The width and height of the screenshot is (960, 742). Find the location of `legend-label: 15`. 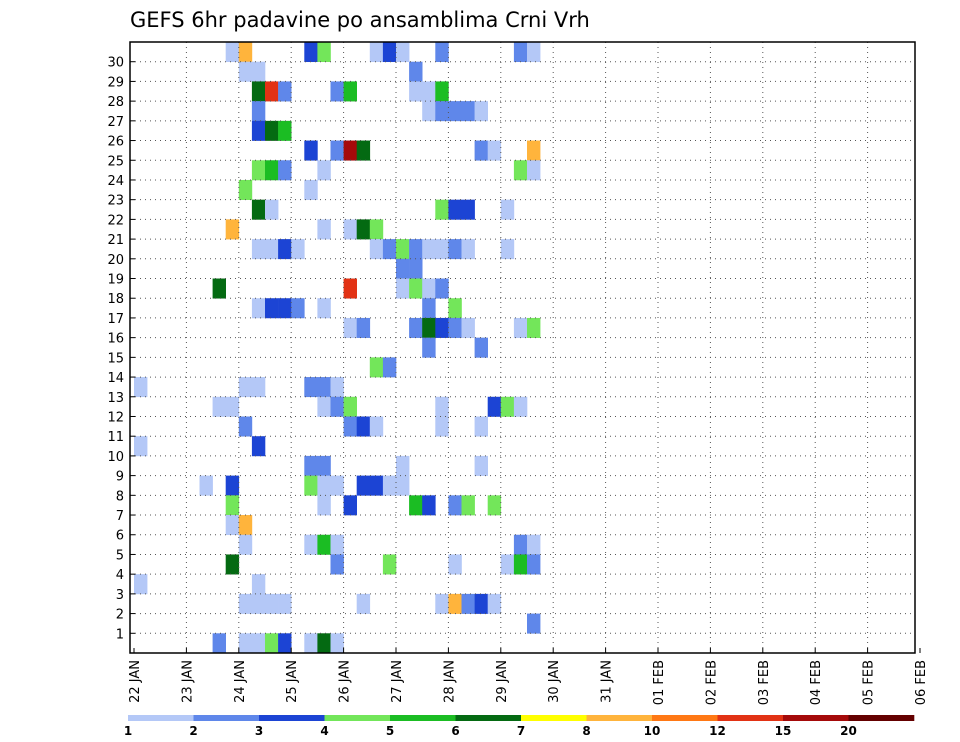

legend-label: 15 is located at coordinates (783, 731).